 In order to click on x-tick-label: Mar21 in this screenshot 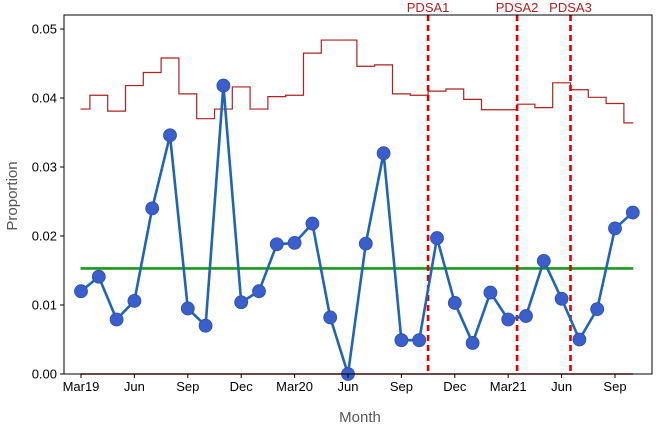, I will do `click(508, 386)`.